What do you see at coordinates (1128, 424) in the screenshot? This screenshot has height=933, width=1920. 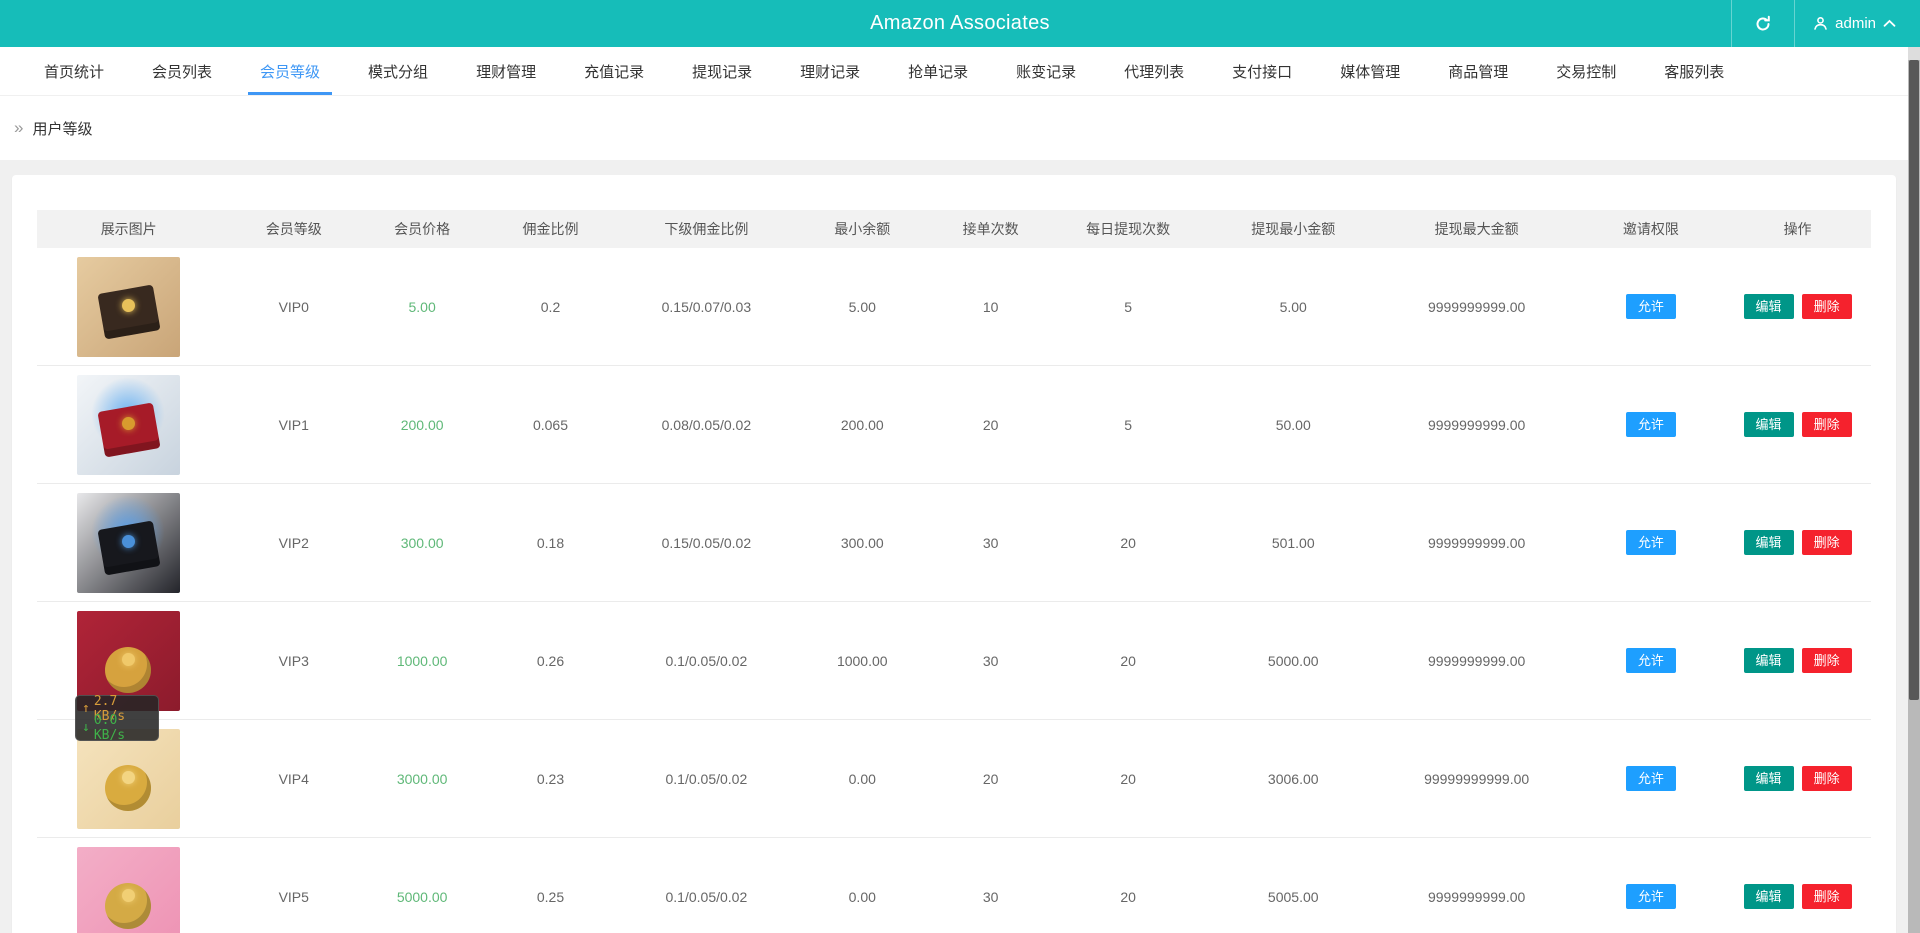 I see `cell-daily_withdraw: 5` at bounding box center [1128, 424].